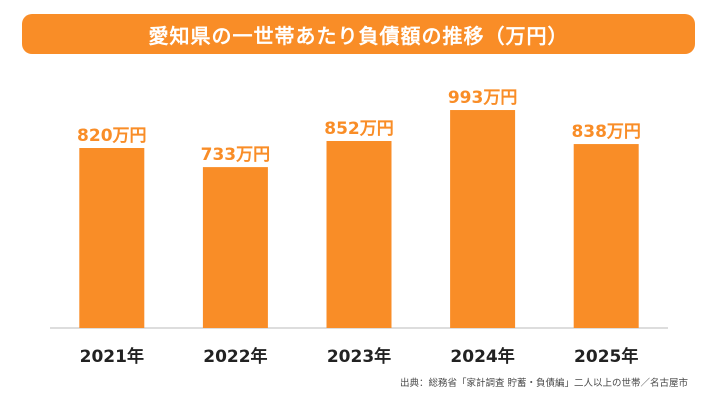 The image size is (716, 403). I want to click on bar-2024年, so click(483, 219).